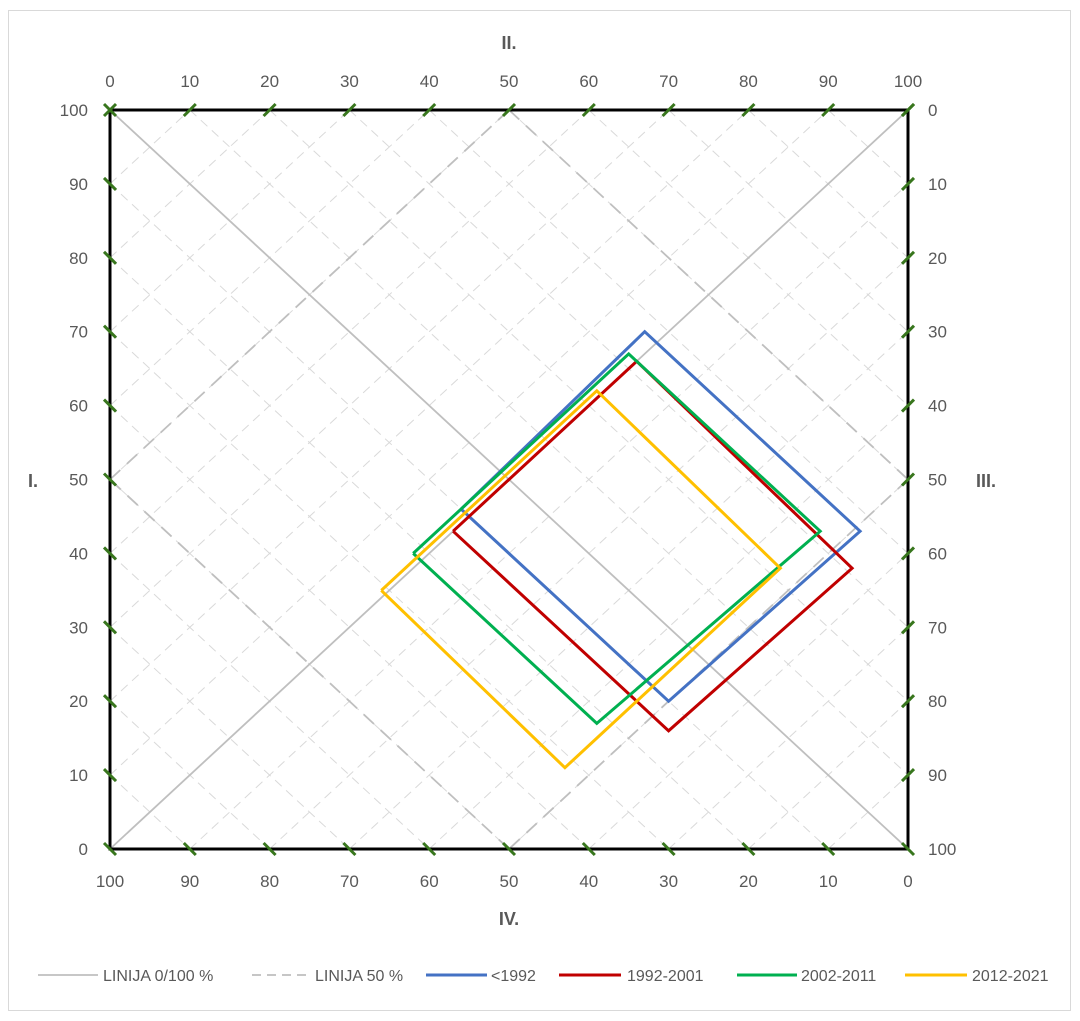 This screenshot has width=1080, height=1021. Describe the element at coordinates (665, 976) in the screenshot. I see `legend-label-1992-2001: 1992-2001` at that location.